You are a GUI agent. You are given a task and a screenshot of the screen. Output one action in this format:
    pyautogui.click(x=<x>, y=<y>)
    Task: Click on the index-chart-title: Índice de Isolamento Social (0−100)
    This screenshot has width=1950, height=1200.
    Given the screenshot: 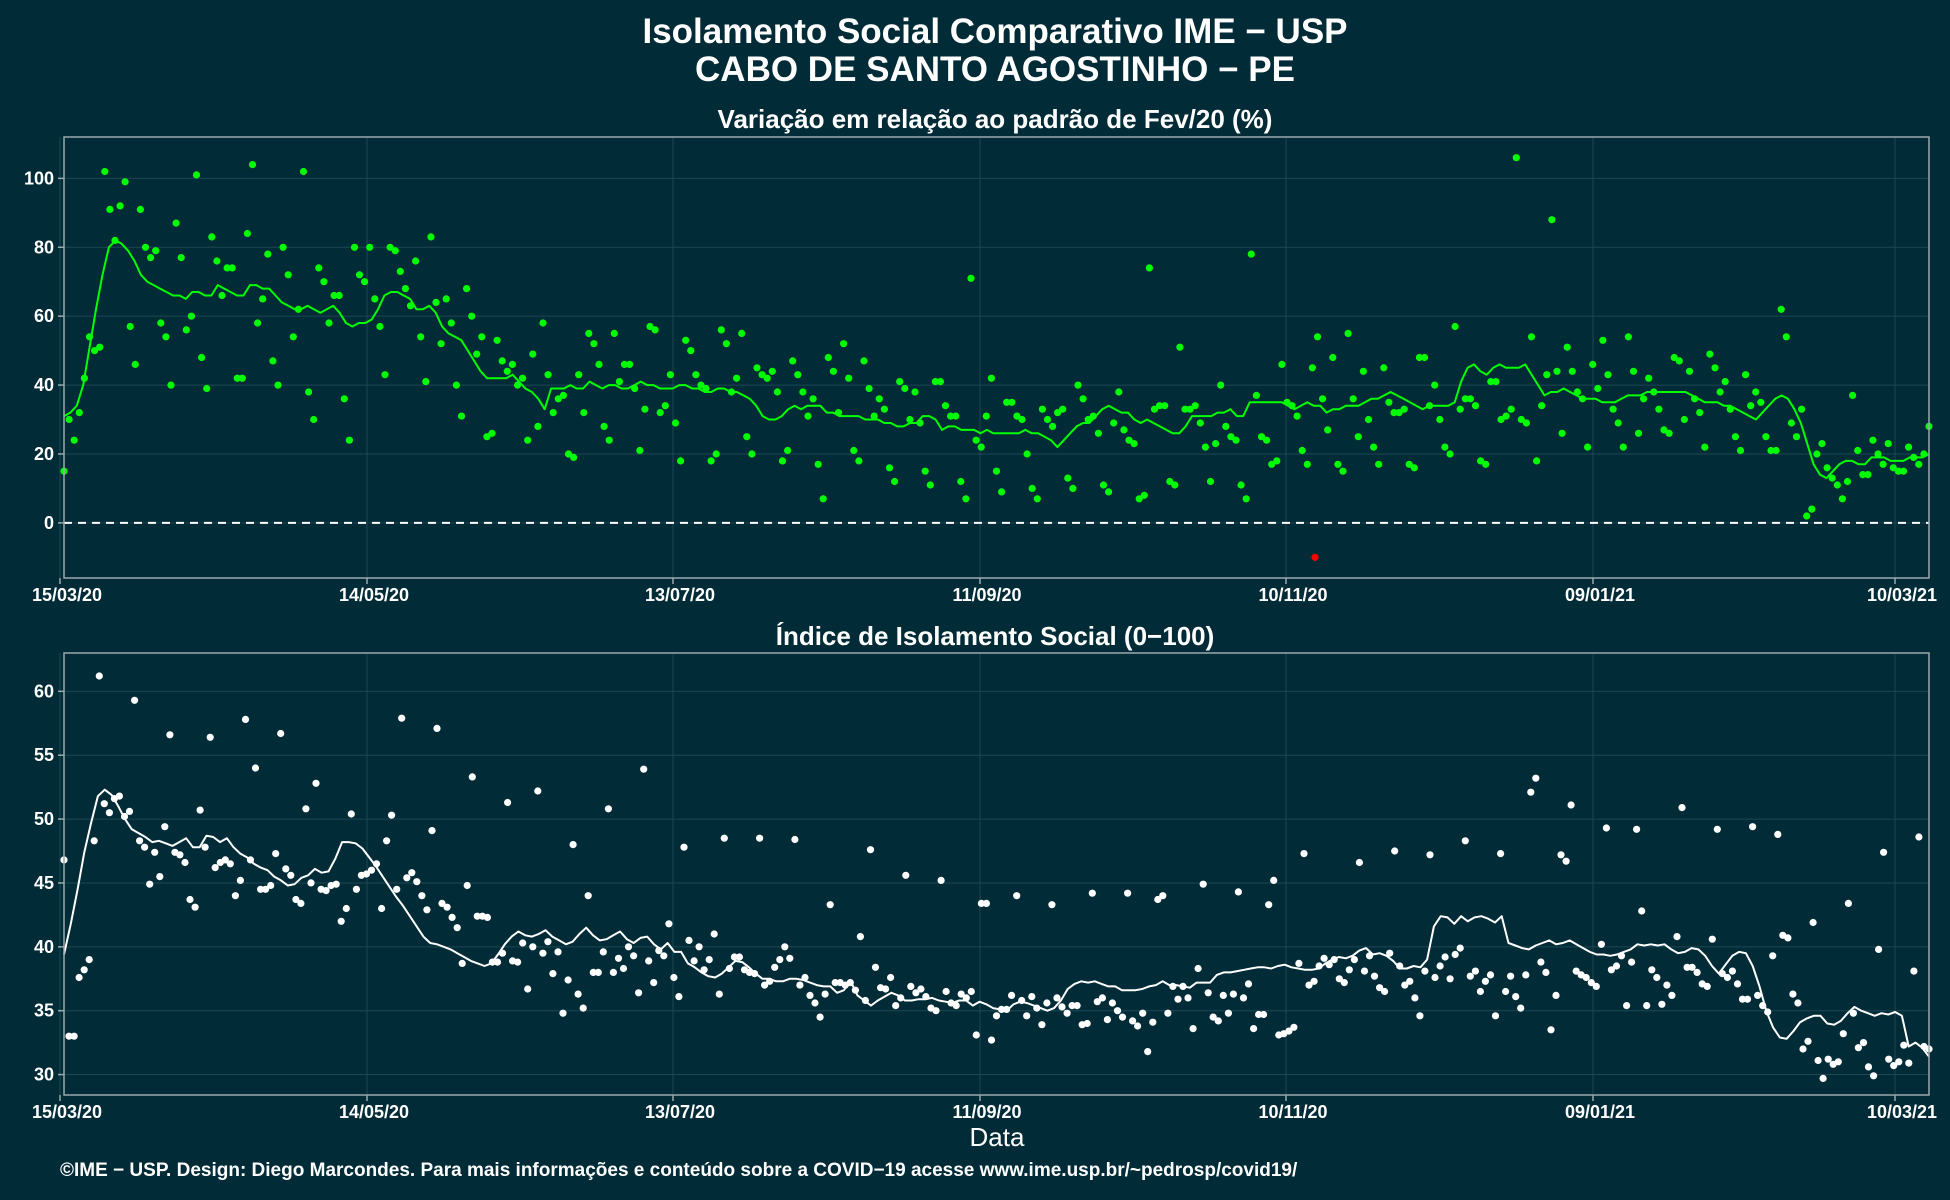 What is the action you would take?
    pyautogui.click(x=995, y=636)
    